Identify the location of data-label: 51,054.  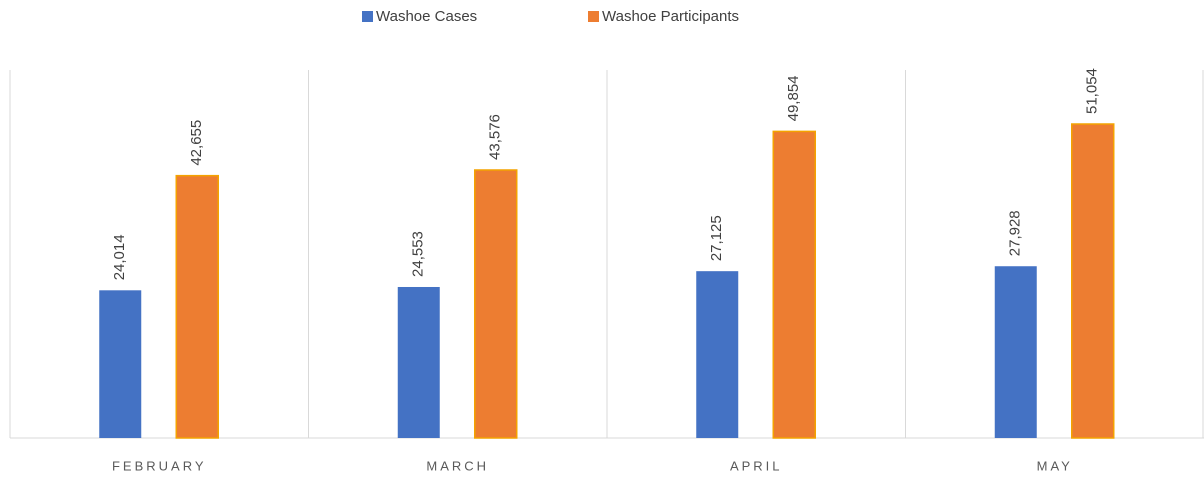
(1092, 91).